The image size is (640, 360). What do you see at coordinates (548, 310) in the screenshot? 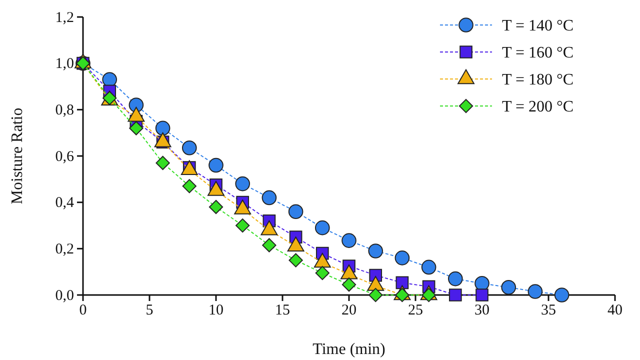
I see `x-tick-label: 35` at bounding box center [548, 310].